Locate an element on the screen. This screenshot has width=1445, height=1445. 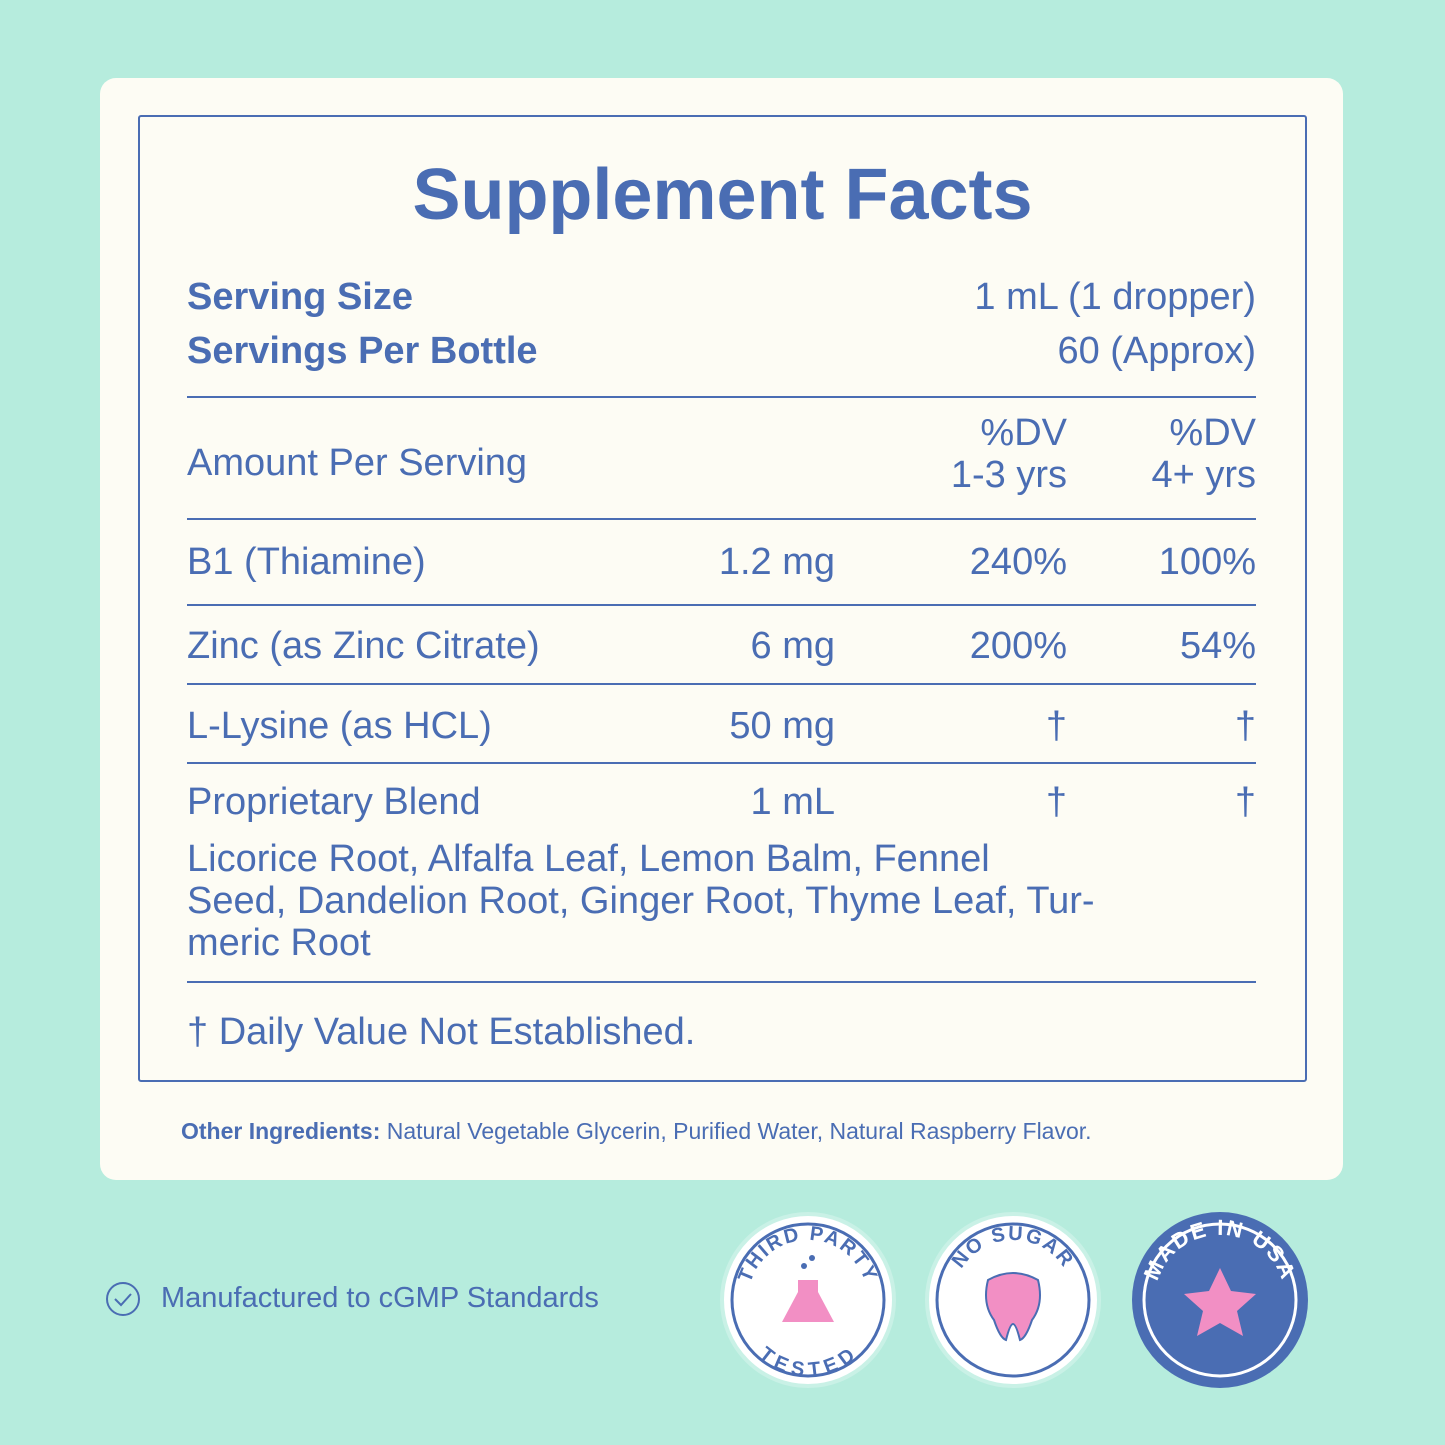
header-col: 4+ yrs is located at coordinates (1203, 475).